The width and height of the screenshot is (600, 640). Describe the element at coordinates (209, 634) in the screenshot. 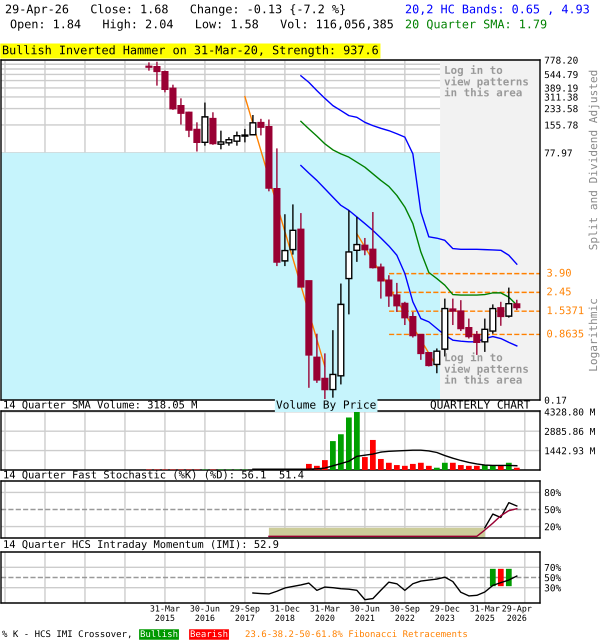

I see `text: Bearish` at that location.